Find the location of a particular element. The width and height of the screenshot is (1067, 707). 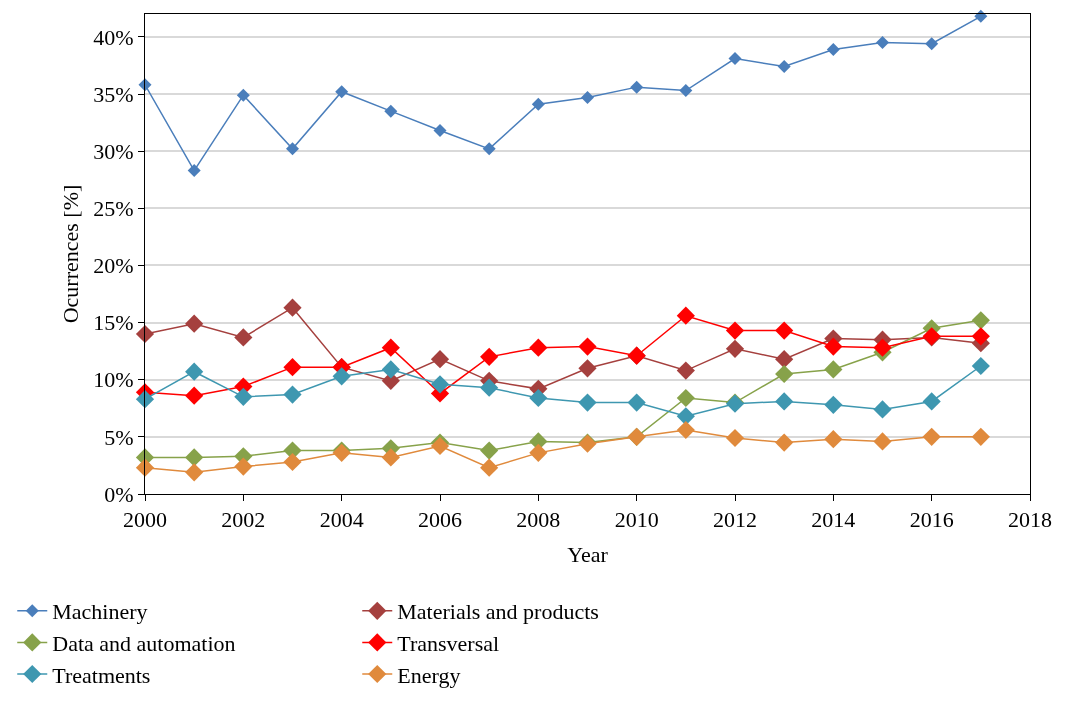

x-tick-label: 2000 is located at coordinates (145, 520).